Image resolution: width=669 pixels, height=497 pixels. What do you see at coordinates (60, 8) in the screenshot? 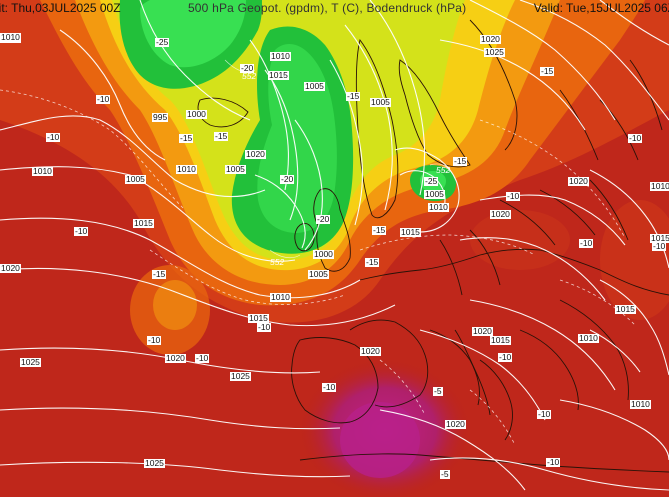
I see `init-time: nit: Thu,03JUL2025 00Z` at bounding box center [60, 8].